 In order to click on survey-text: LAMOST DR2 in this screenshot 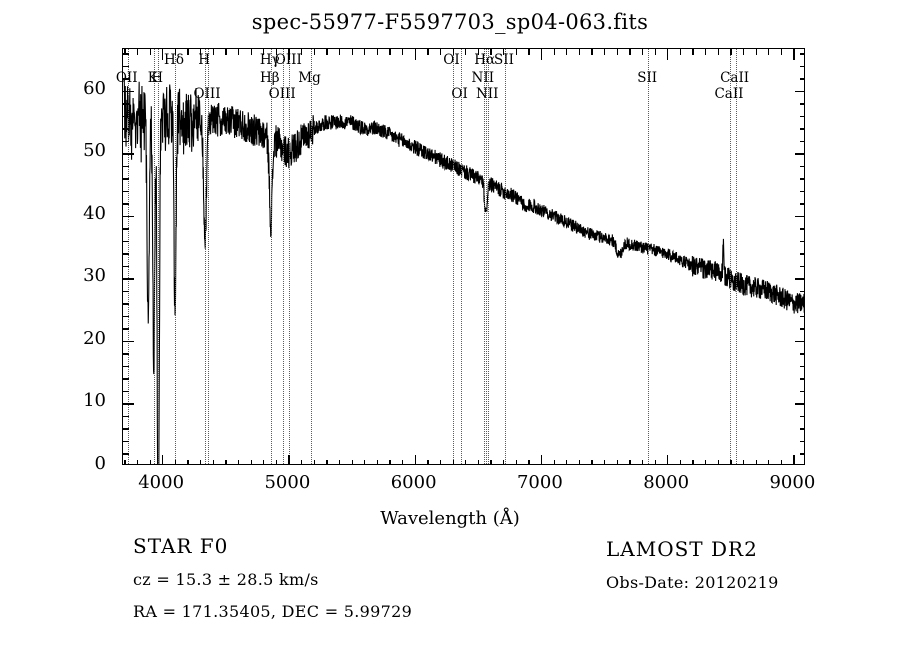, I will do `click(682, 549)`.